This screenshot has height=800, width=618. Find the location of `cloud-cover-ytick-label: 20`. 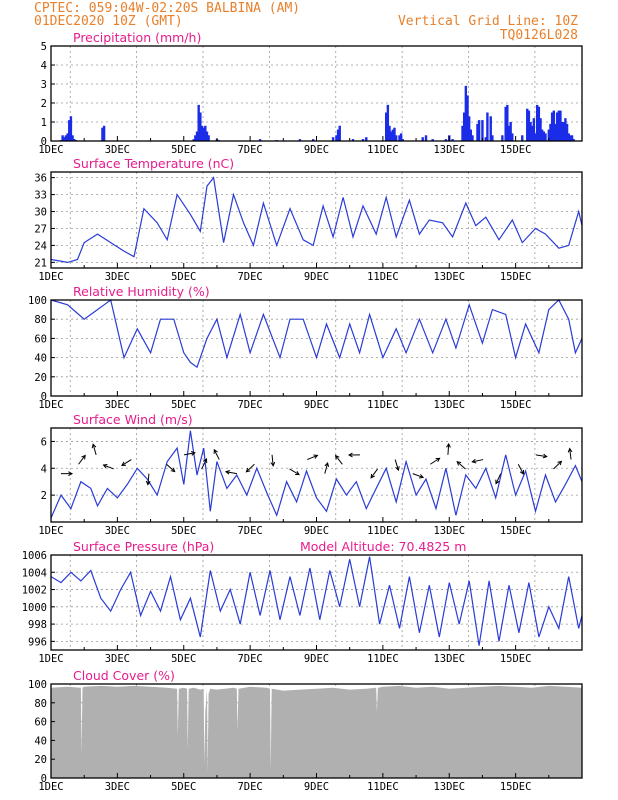

cloud-cover-ytick-label: 20 is located at coordinates (40, 760).